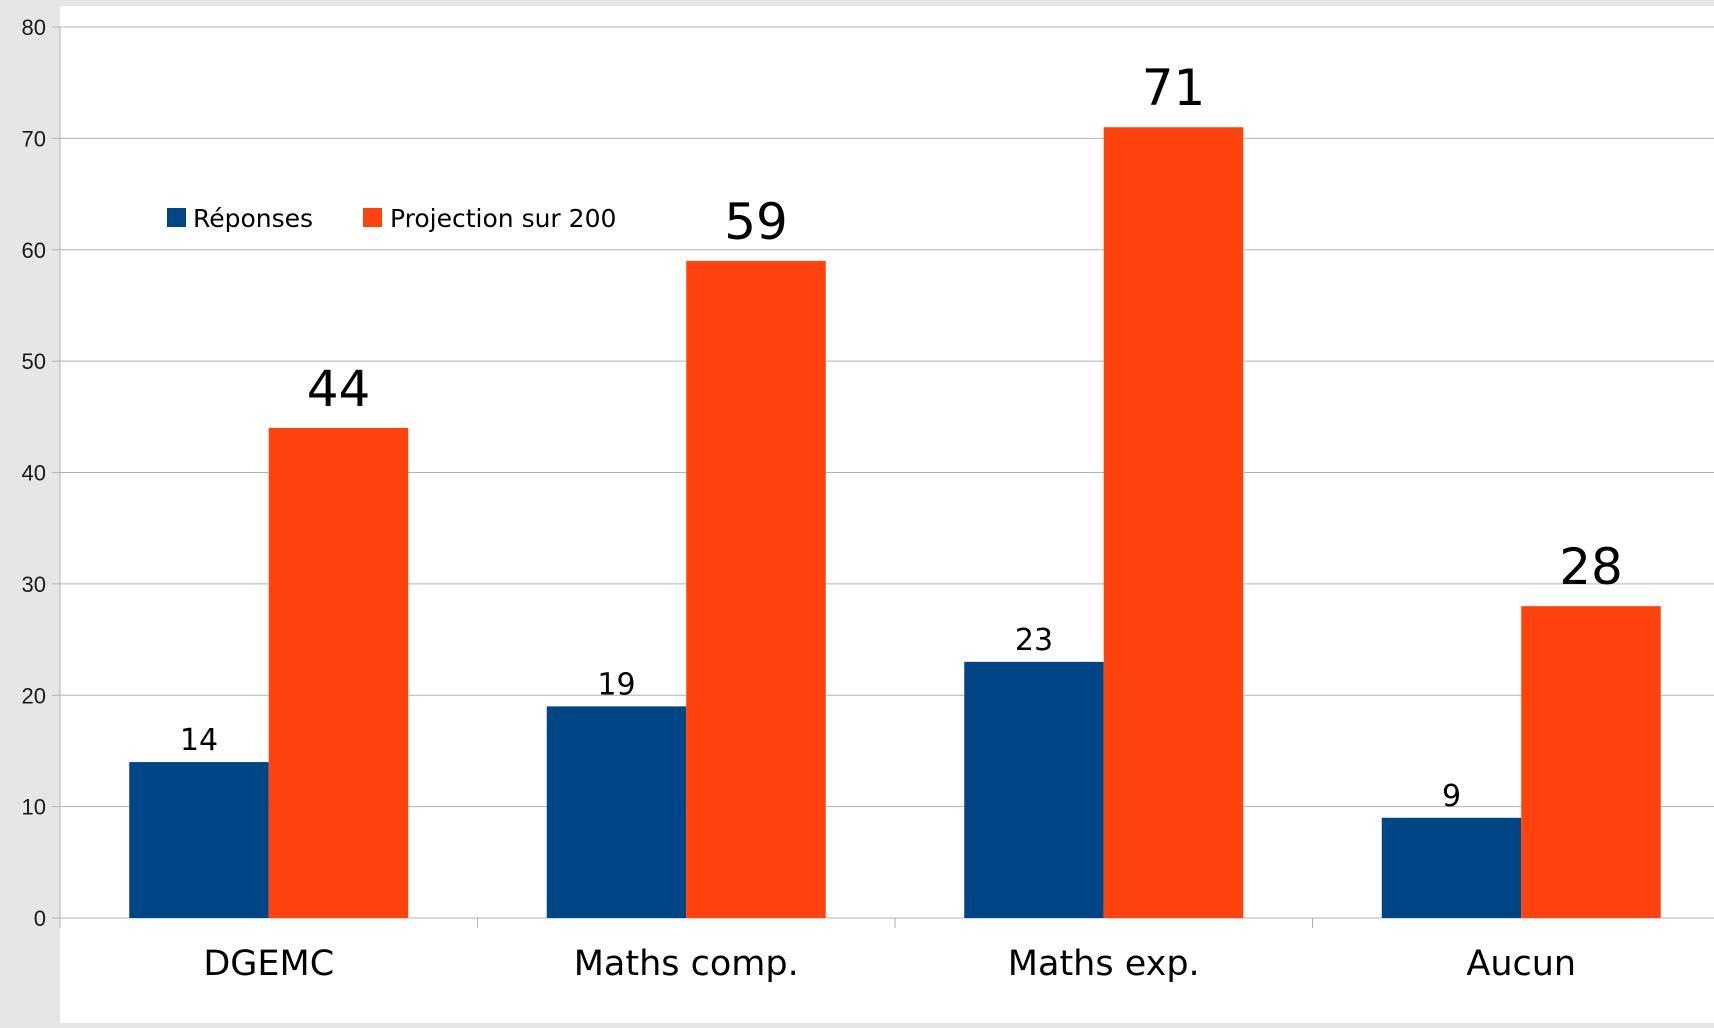  What do you see at coordinates (339, 389) in the screenshot?
I see `data-label: 44` at bounding box center [339, 389].